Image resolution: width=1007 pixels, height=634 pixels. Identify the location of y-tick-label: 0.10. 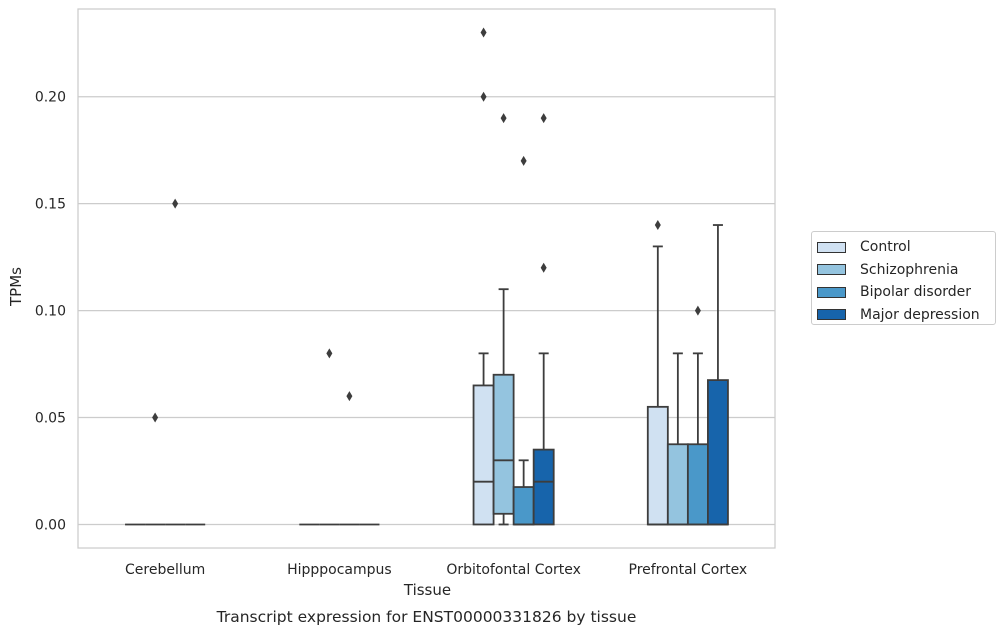
(50, 312).